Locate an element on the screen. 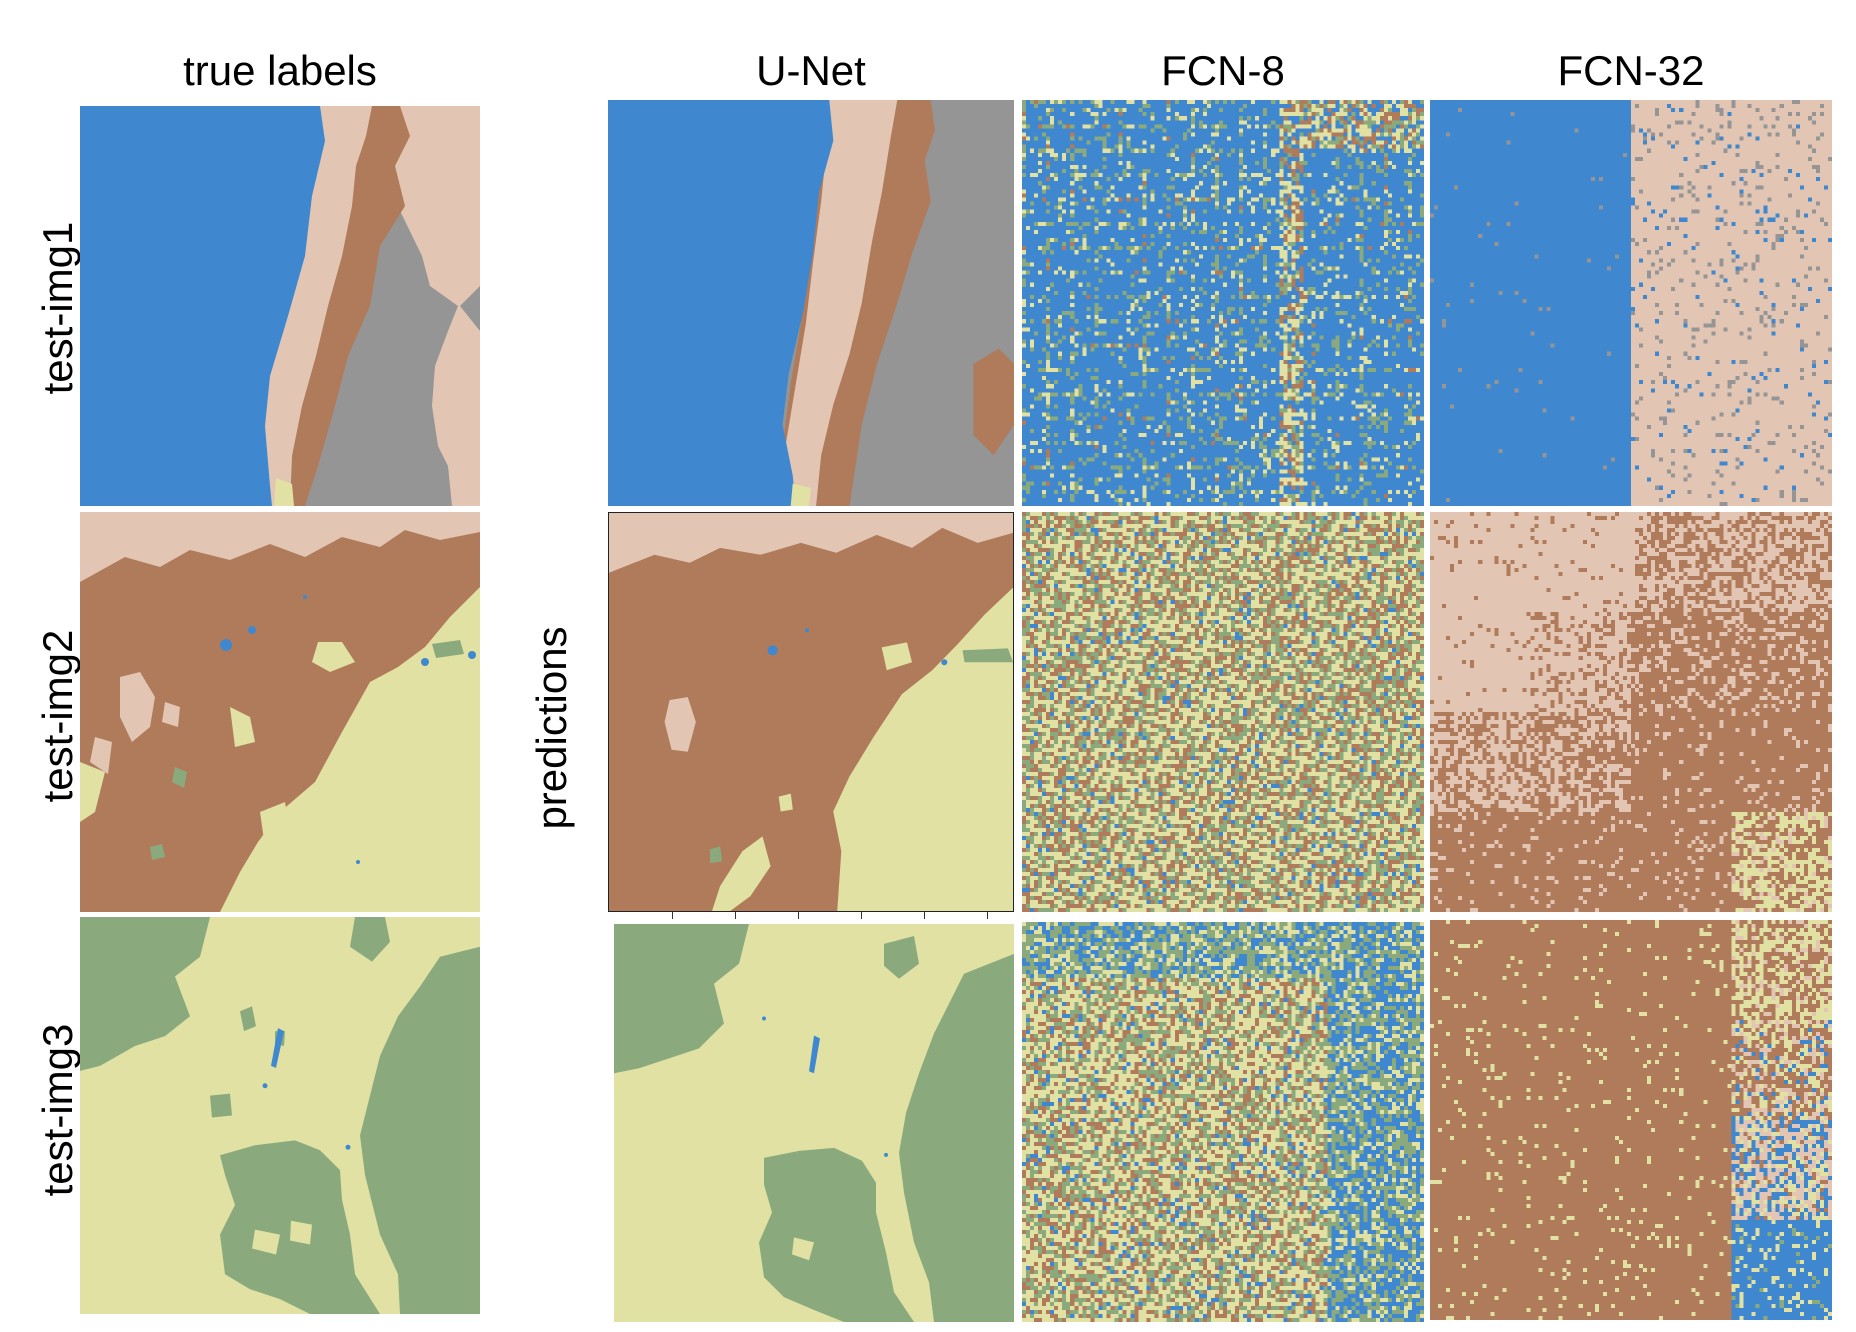 This screenshot has width=1856, height=1332. fcn32-prediction-img3-noise is located at coordinates (1631, 1120).